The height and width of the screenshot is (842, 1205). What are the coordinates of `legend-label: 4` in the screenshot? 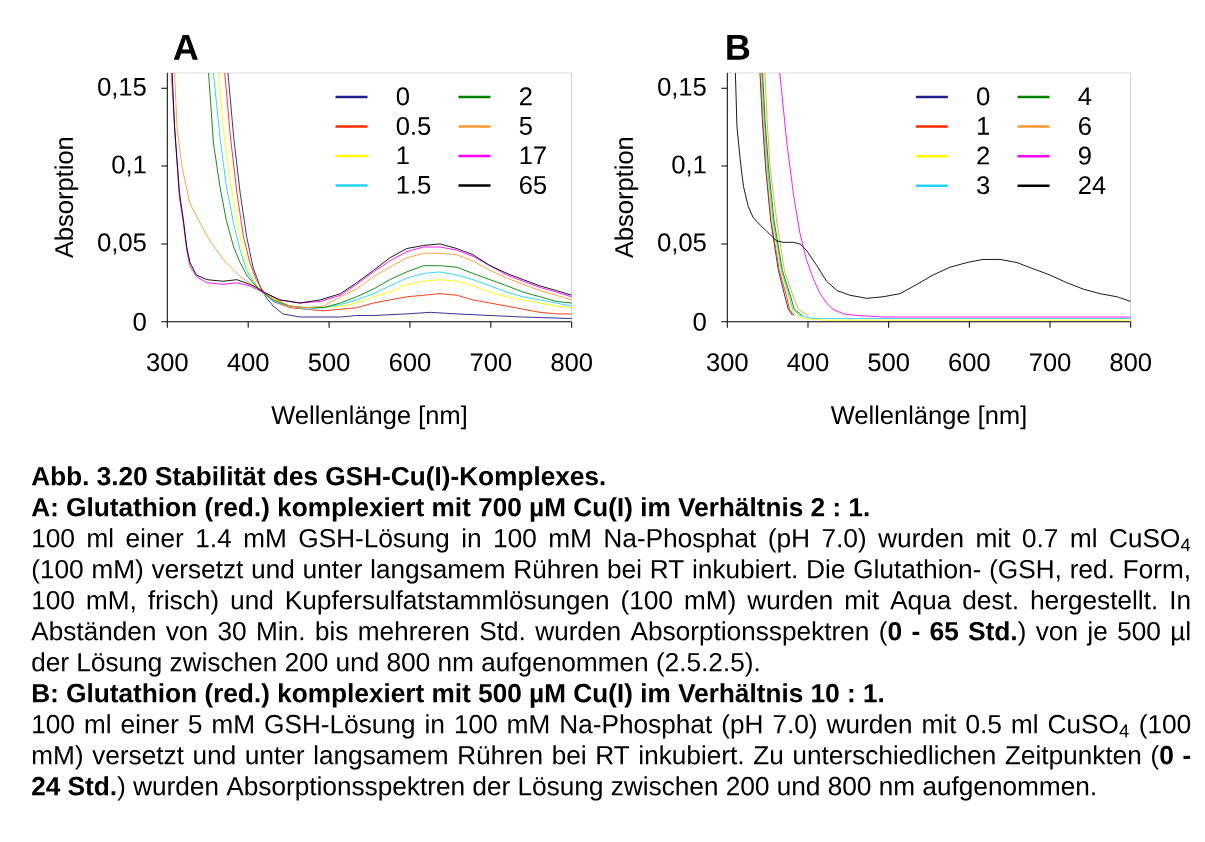 It's located at (1085, 96).